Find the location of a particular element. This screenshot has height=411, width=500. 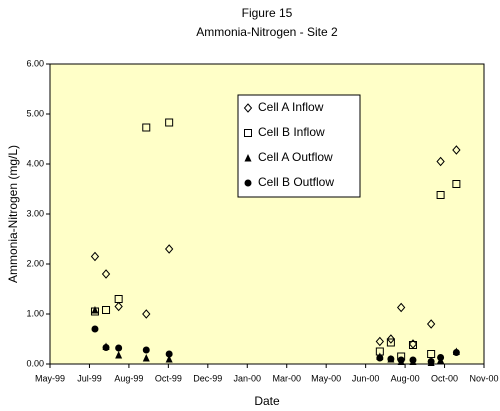

legend-label: Cell B Inflow is located at coordinates (291, 132).